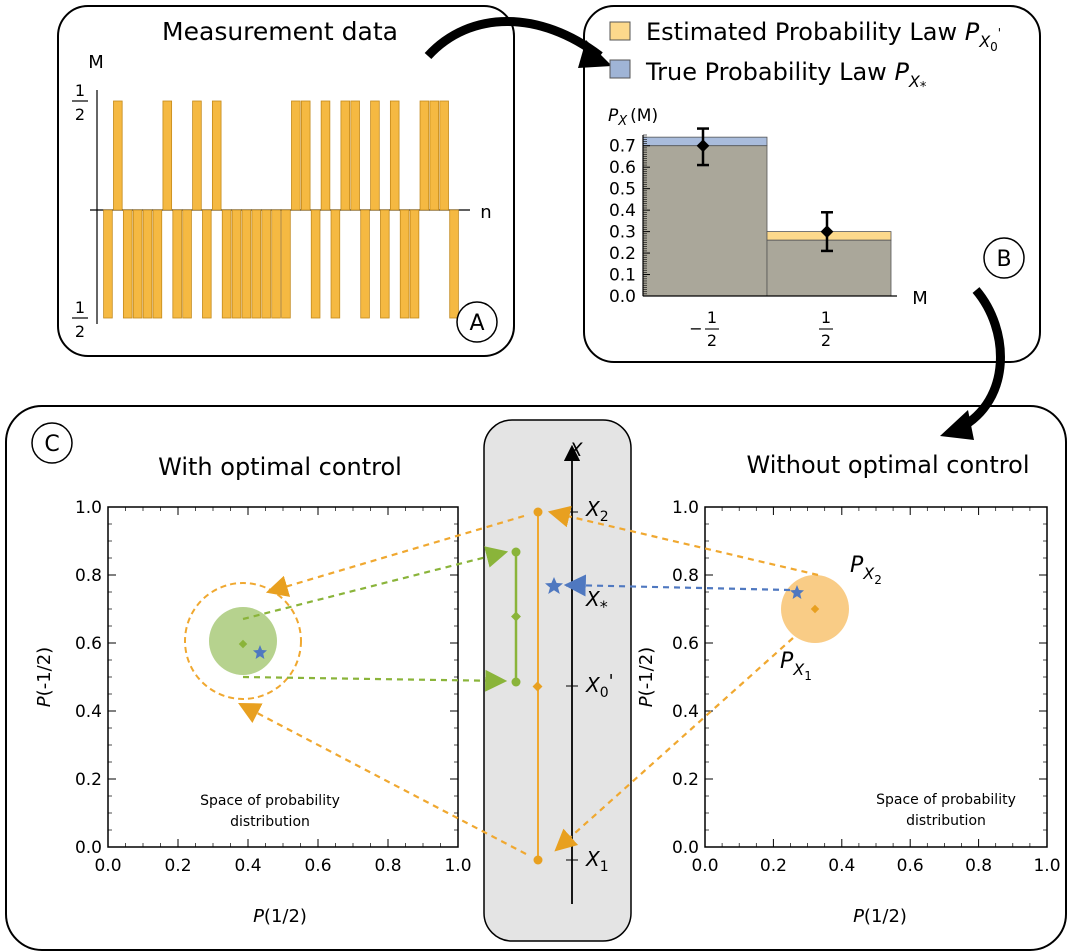  Describe the element at coordinates (876, 677) in the screenshot. I see `right-plot-frame` at that location.